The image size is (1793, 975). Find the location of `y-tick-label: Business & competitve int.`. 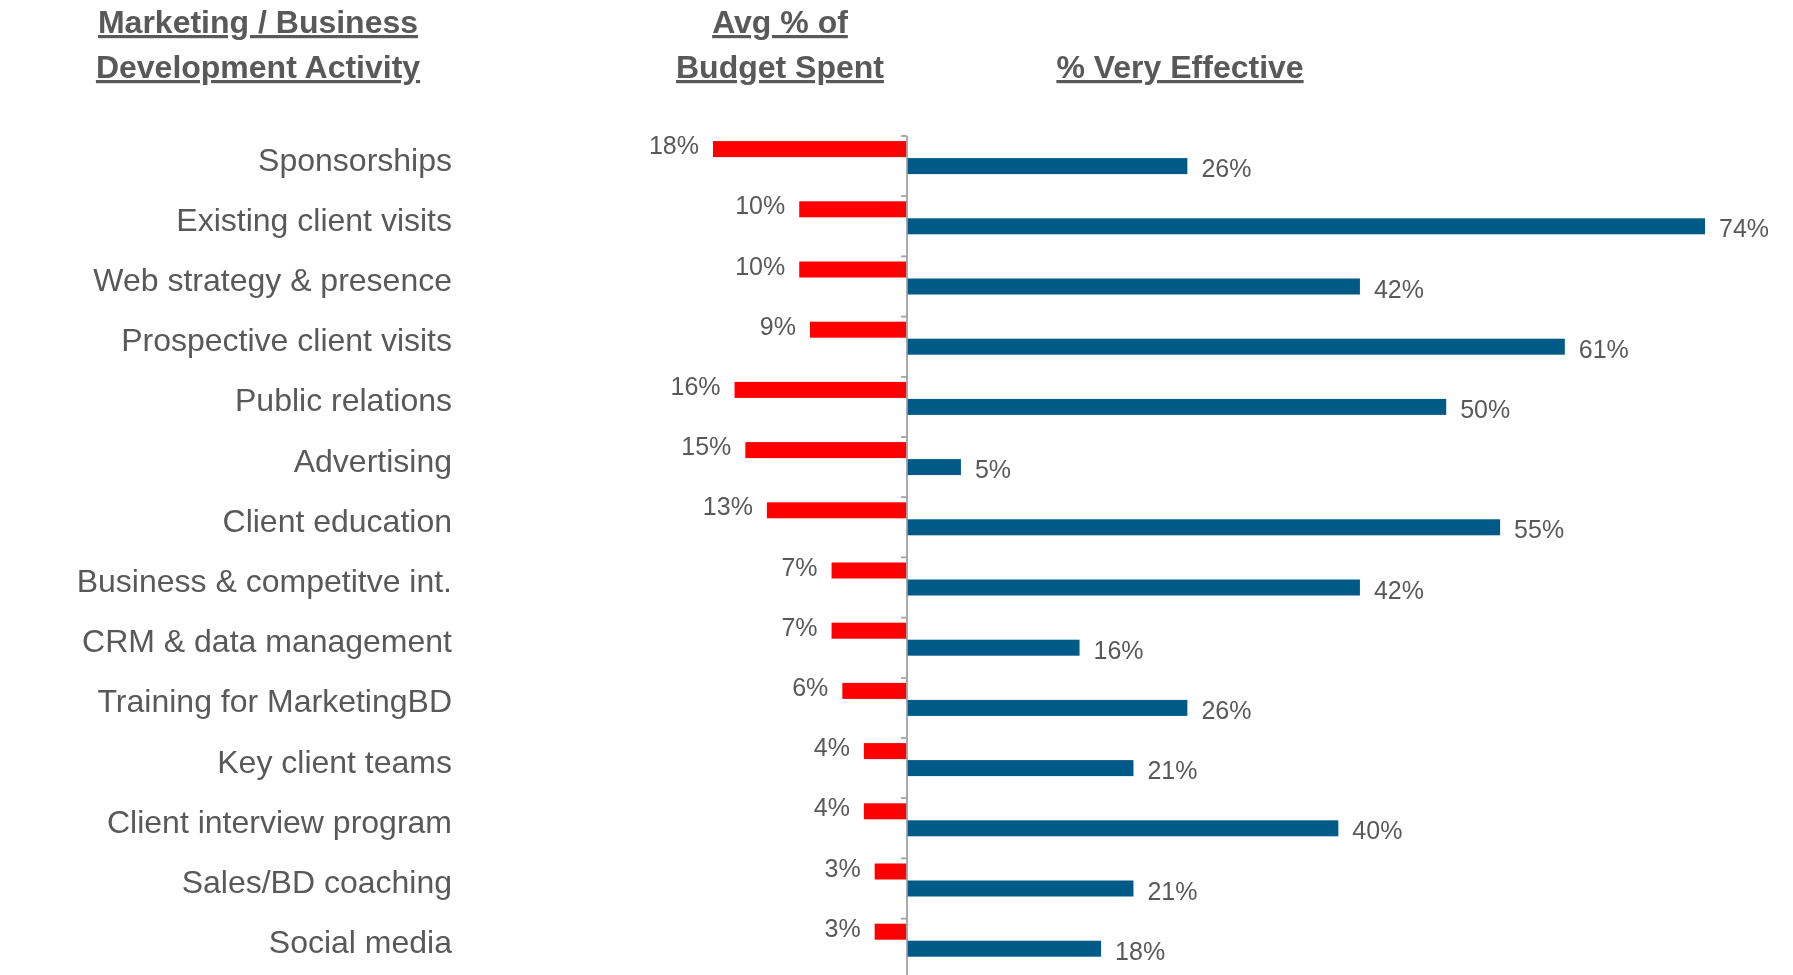

y-tick-label: Business & competitve int. is located at coordinates (264, 580).